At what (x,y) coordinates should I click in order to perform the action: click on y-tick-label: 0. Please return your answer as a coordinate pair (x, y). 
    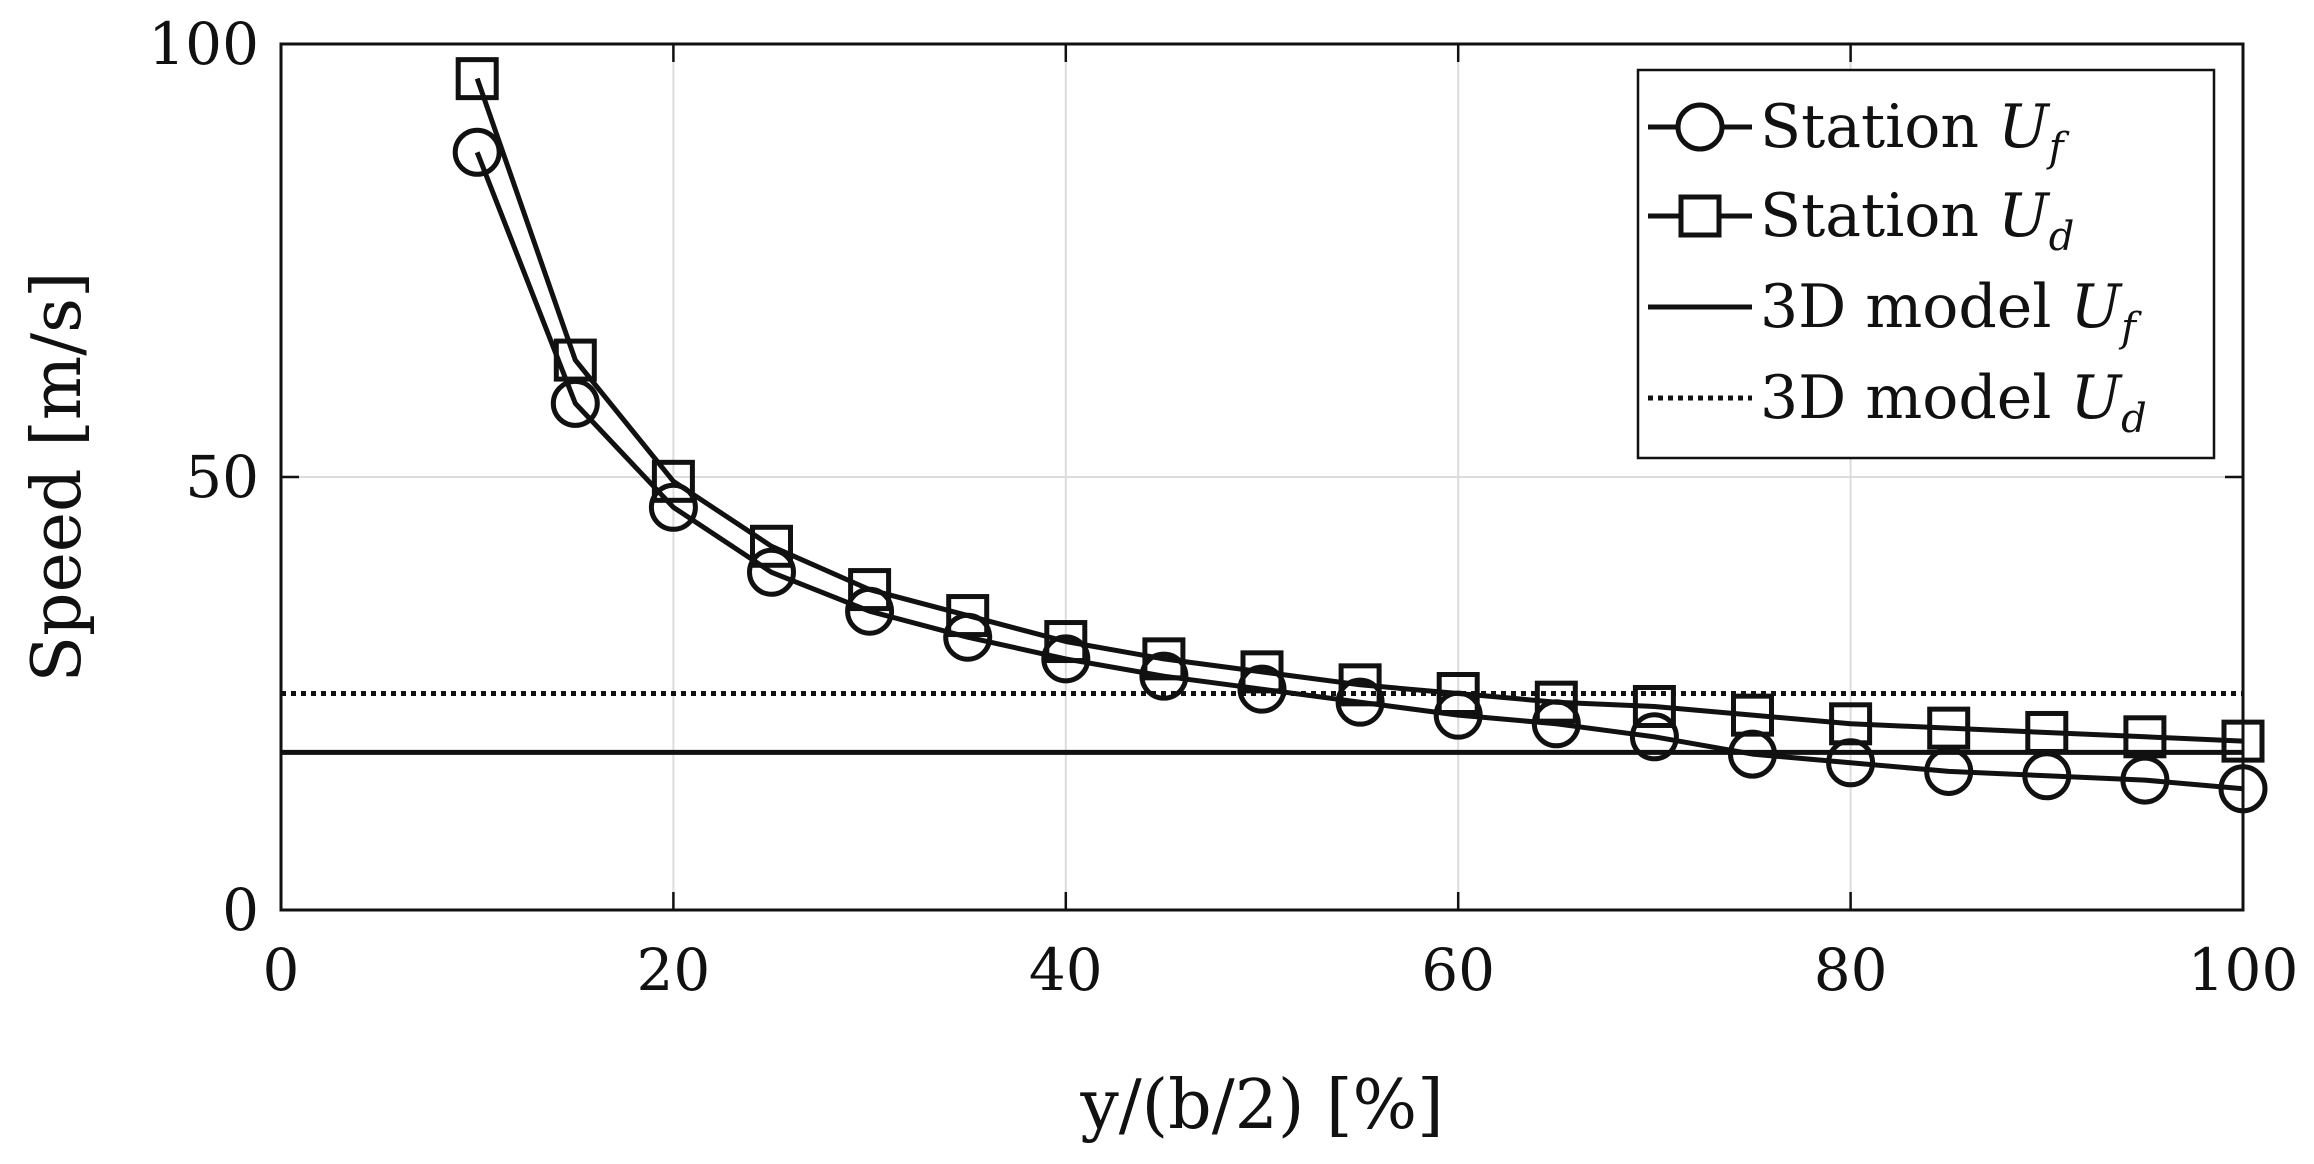
    Looking at the image, I should click on (240, 910).